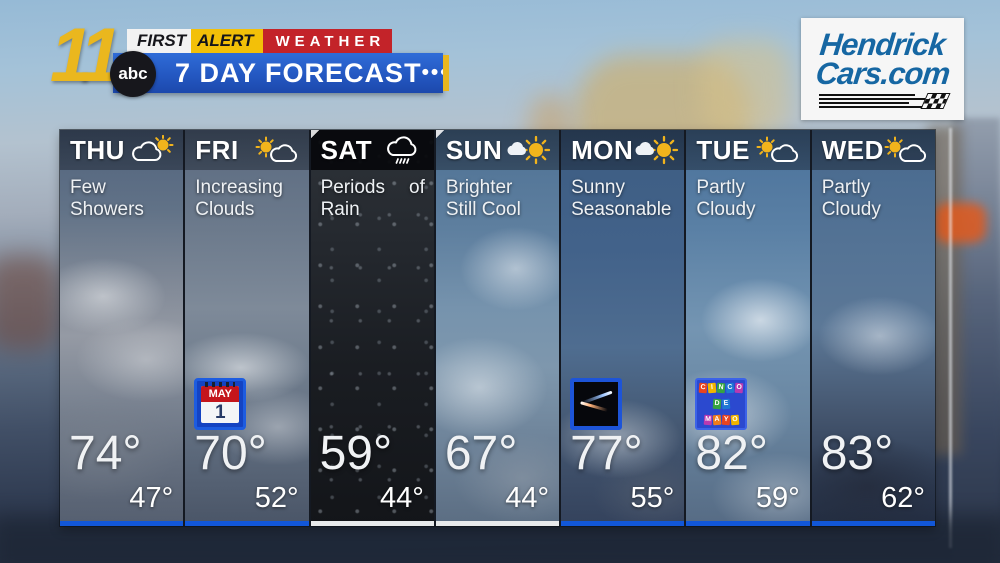 This screenshot has width=1000, height=563. I want to click on building-edge-highlight, so click(950, 338).